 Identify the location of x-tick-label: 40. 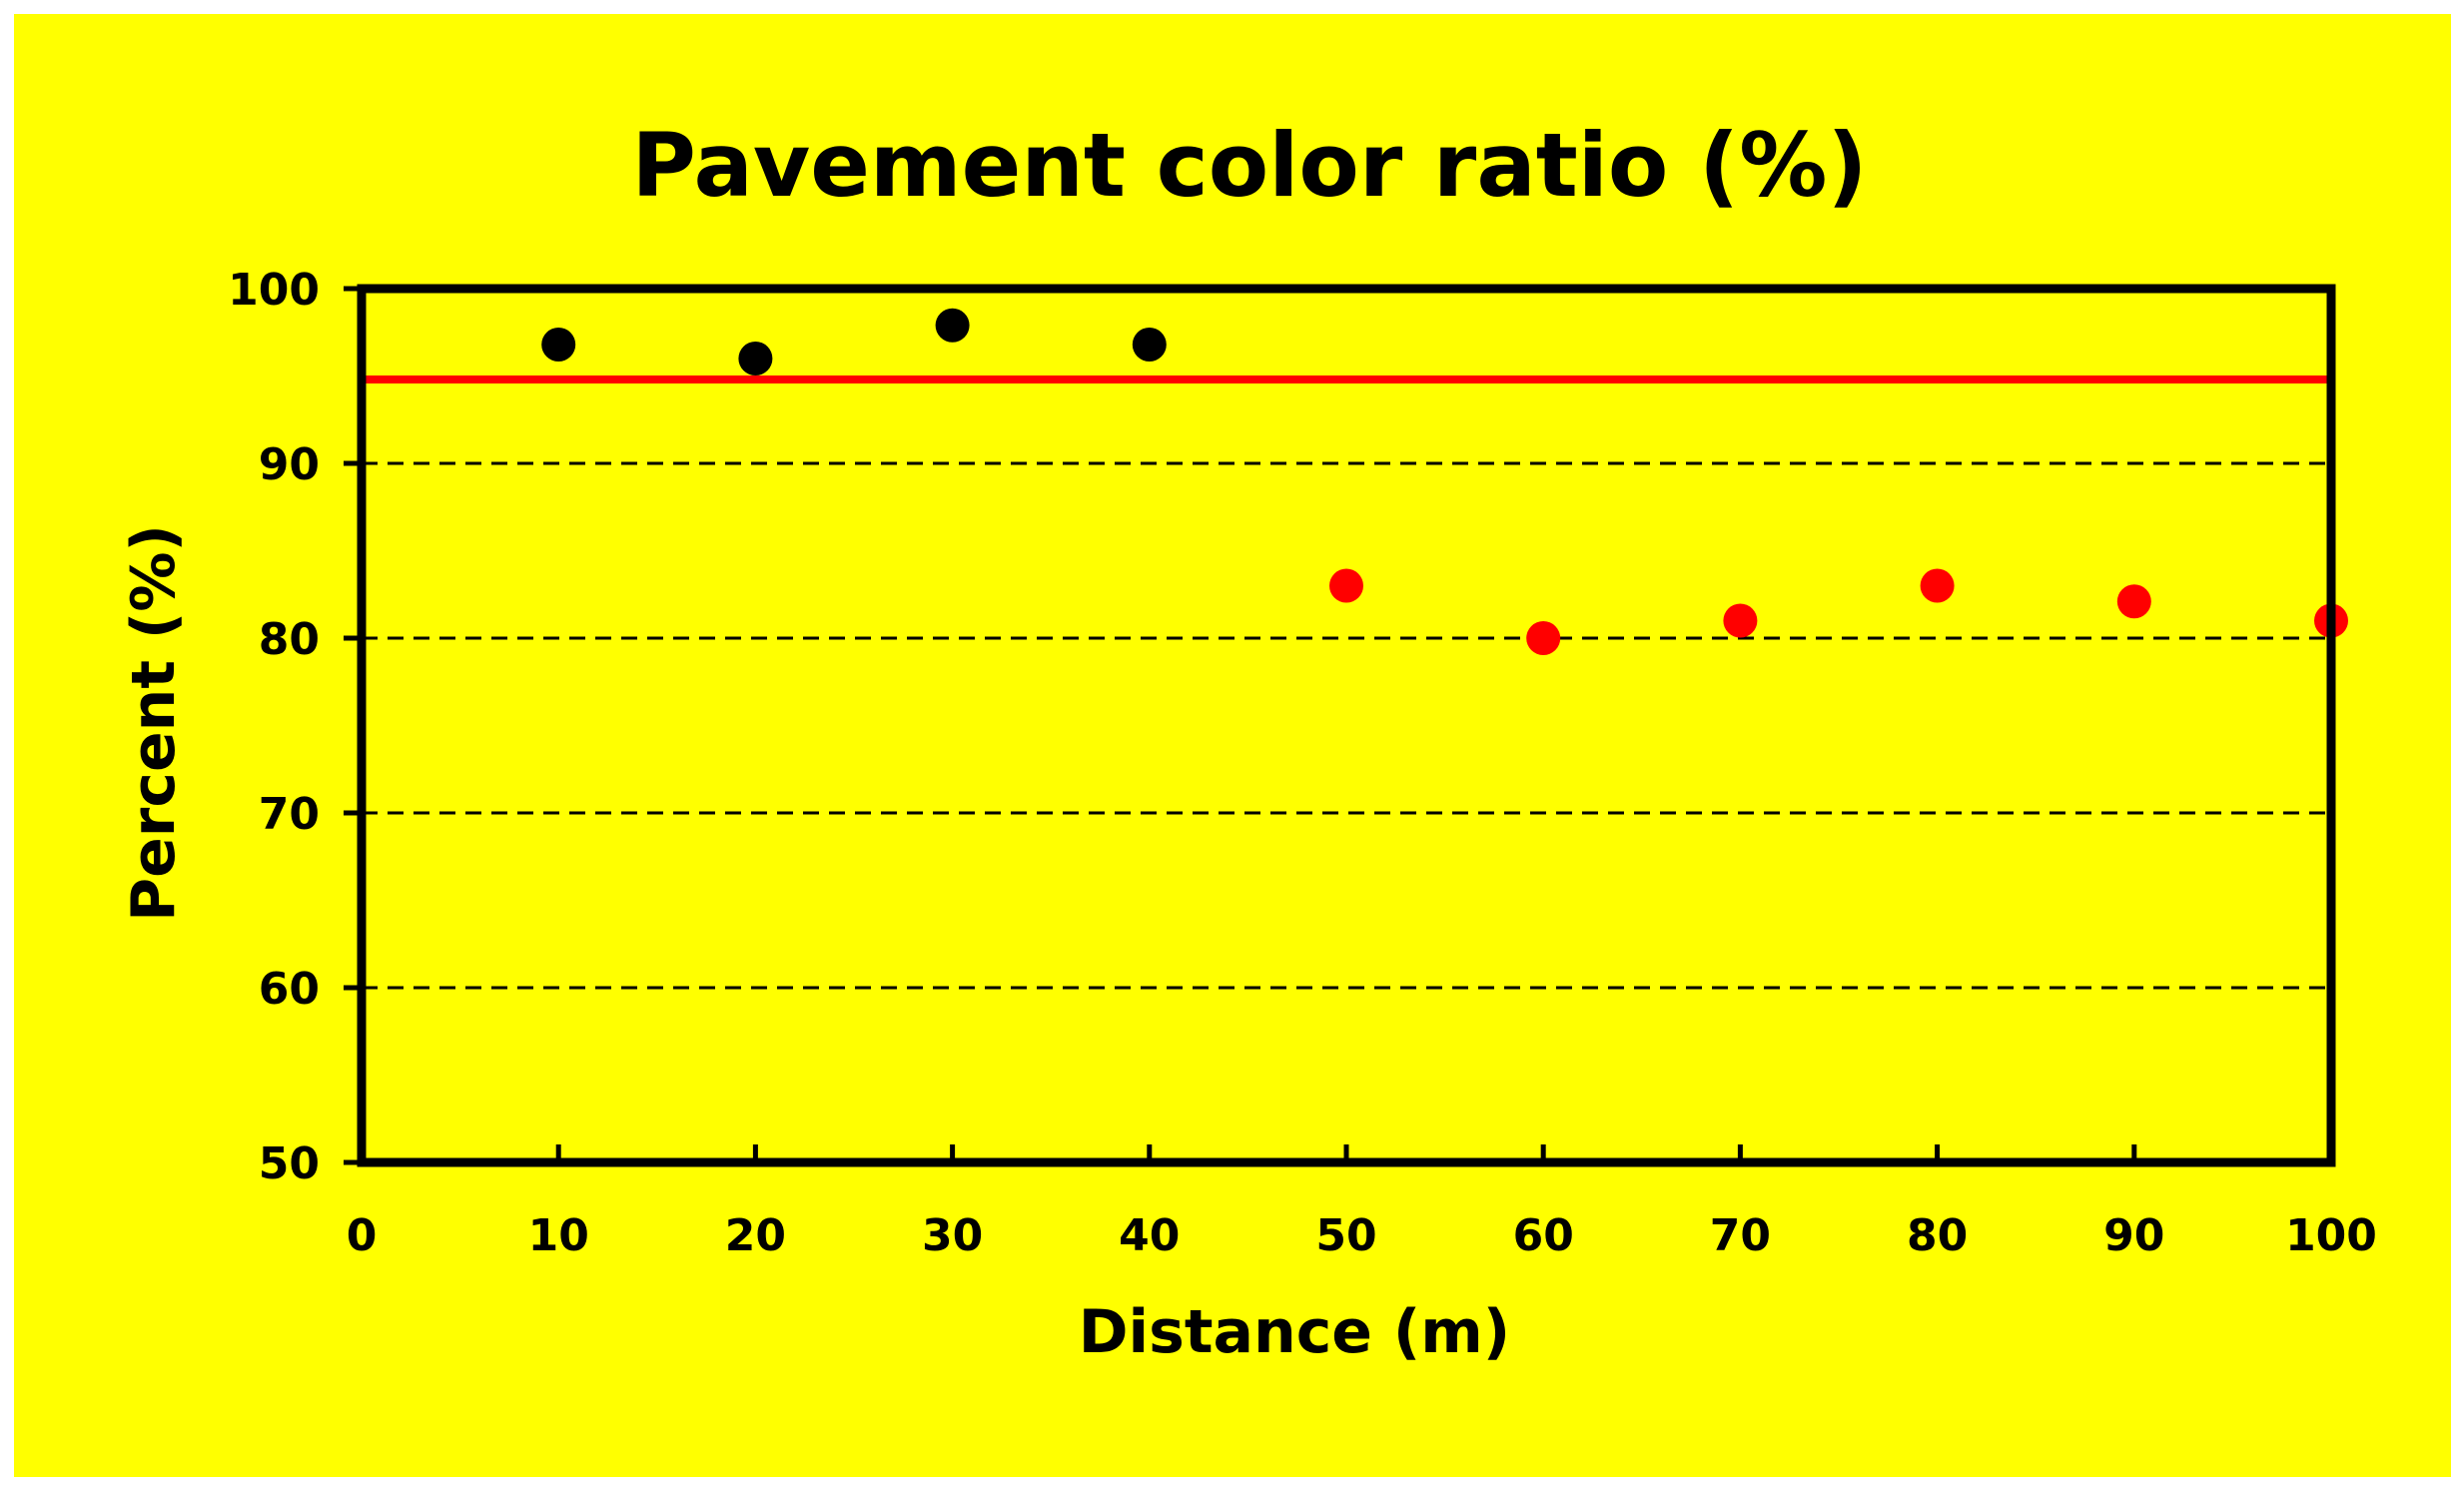
(1150, 1235).